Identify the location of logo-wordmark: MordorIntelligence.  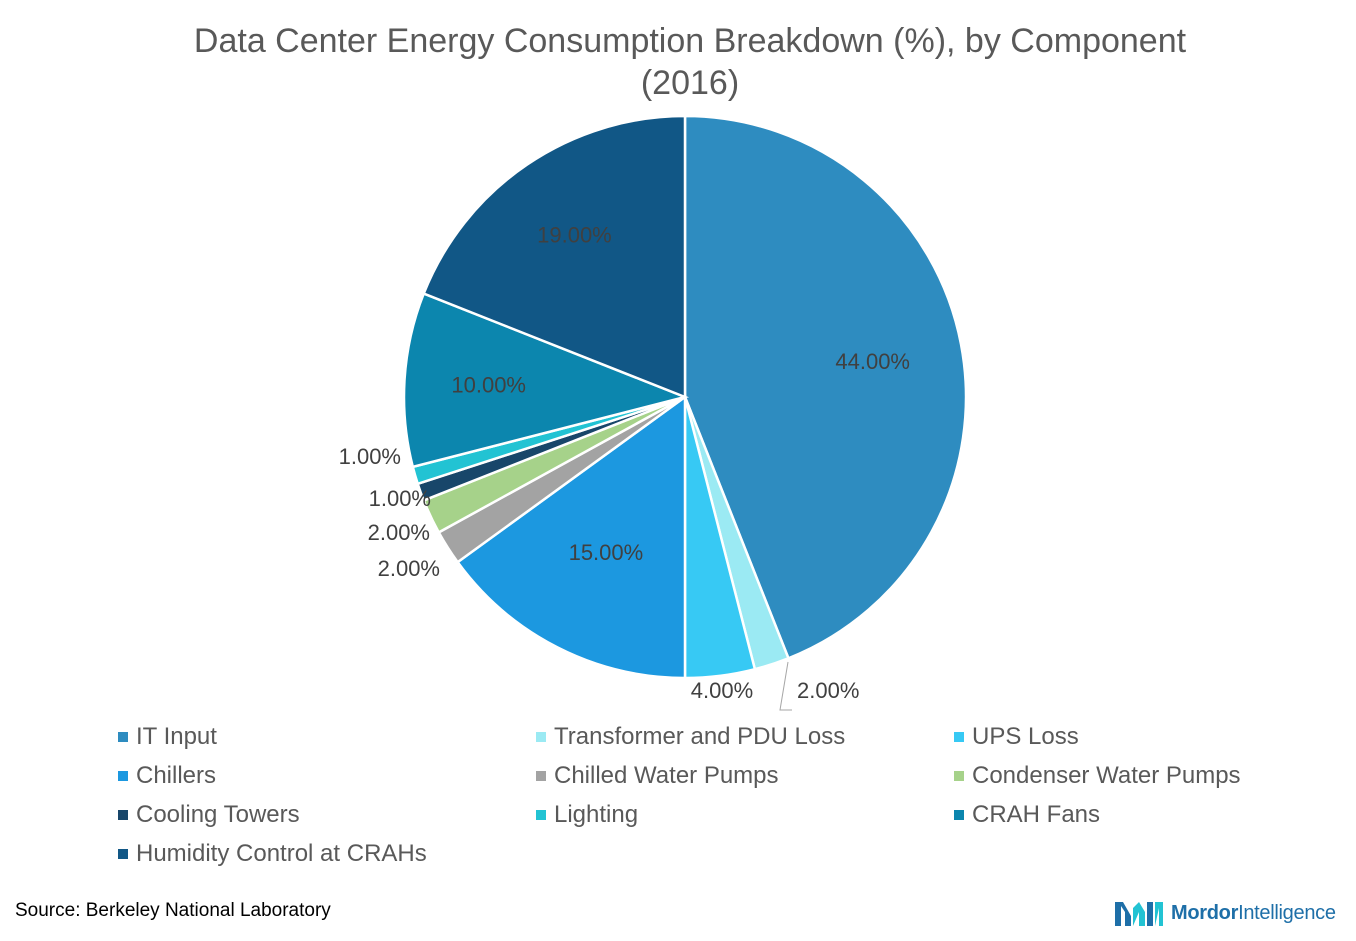
(1253, 913).